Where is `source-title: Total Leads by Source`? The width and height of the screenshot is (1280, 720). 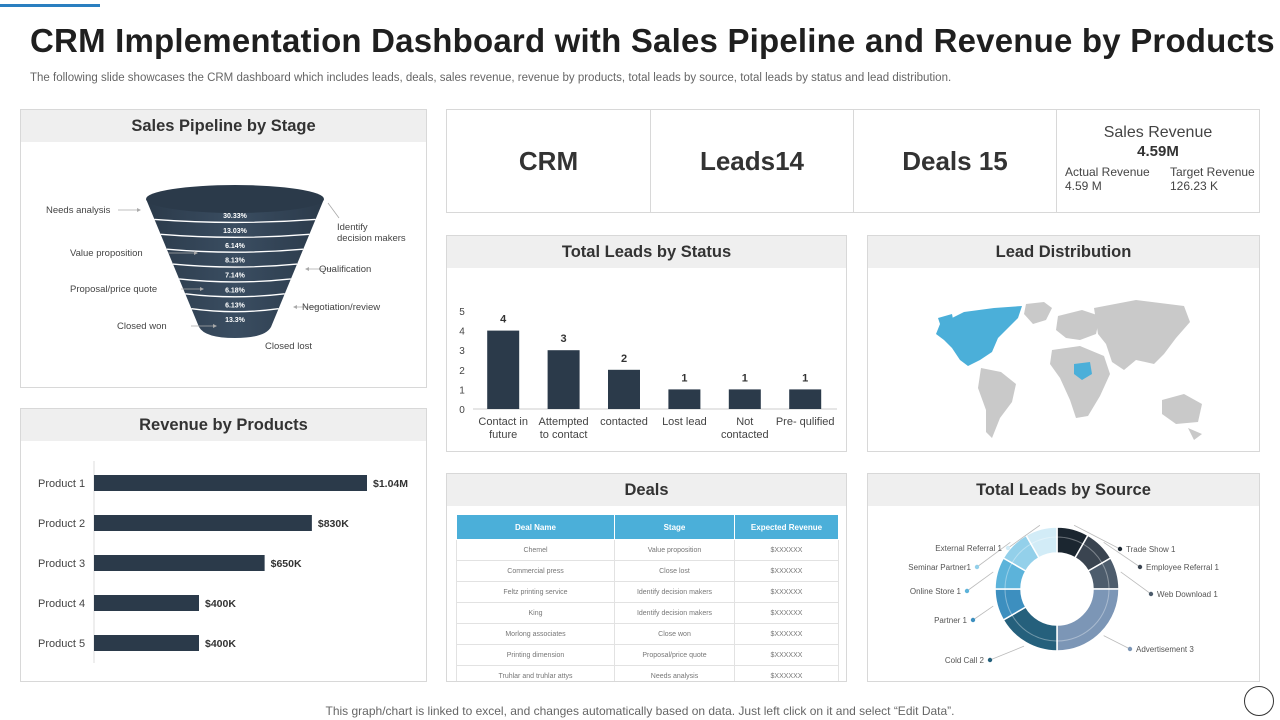
source-title: Total Leads by Source is located at coordinates (1063, 490).